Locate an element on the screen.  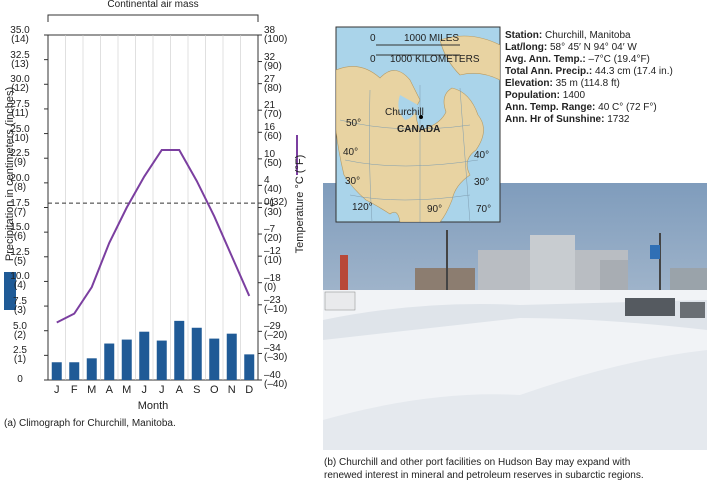
station-value: 35 m (114.8 ft) is located at coordinates (588, 83).